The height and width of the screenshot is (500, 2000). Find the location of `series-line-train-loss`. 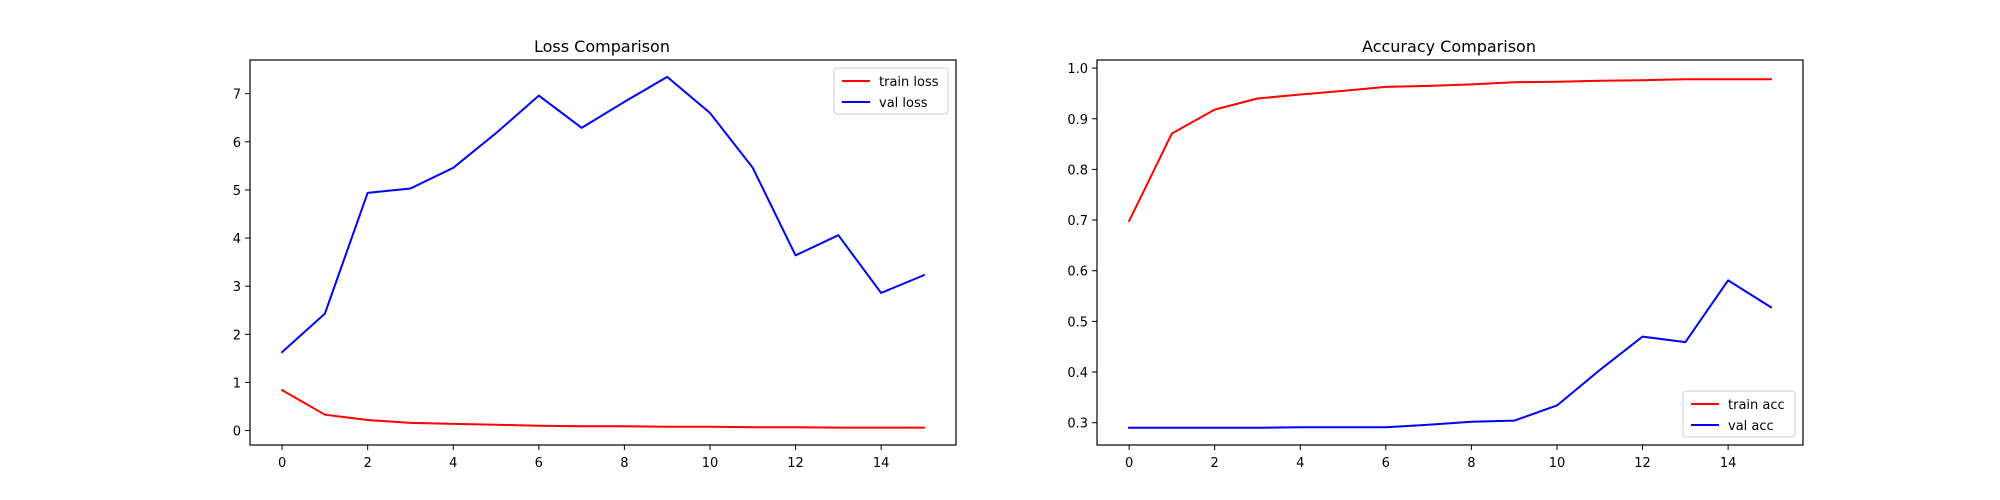

series-line-train-loss is located at coordinates (602, 408).